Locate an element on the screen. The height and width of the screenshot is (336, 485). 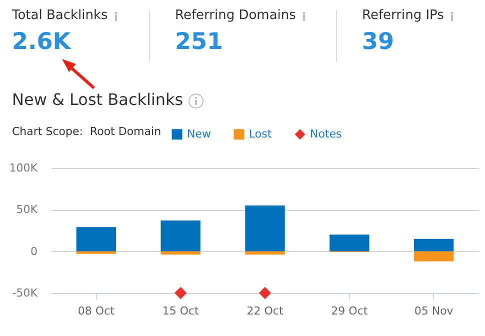
x-tick-label: 08 Oct is located at coordinates (97, 311).